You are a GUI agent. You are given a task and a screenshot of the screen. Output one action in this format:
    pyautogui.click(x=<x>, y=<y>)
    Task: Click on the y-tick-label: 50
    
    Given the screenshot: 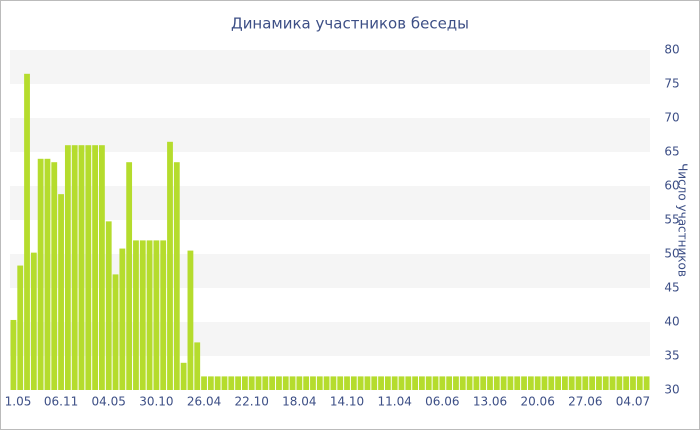 What is the action you would take?
    pyautogui.click(x=671, y=254)
    